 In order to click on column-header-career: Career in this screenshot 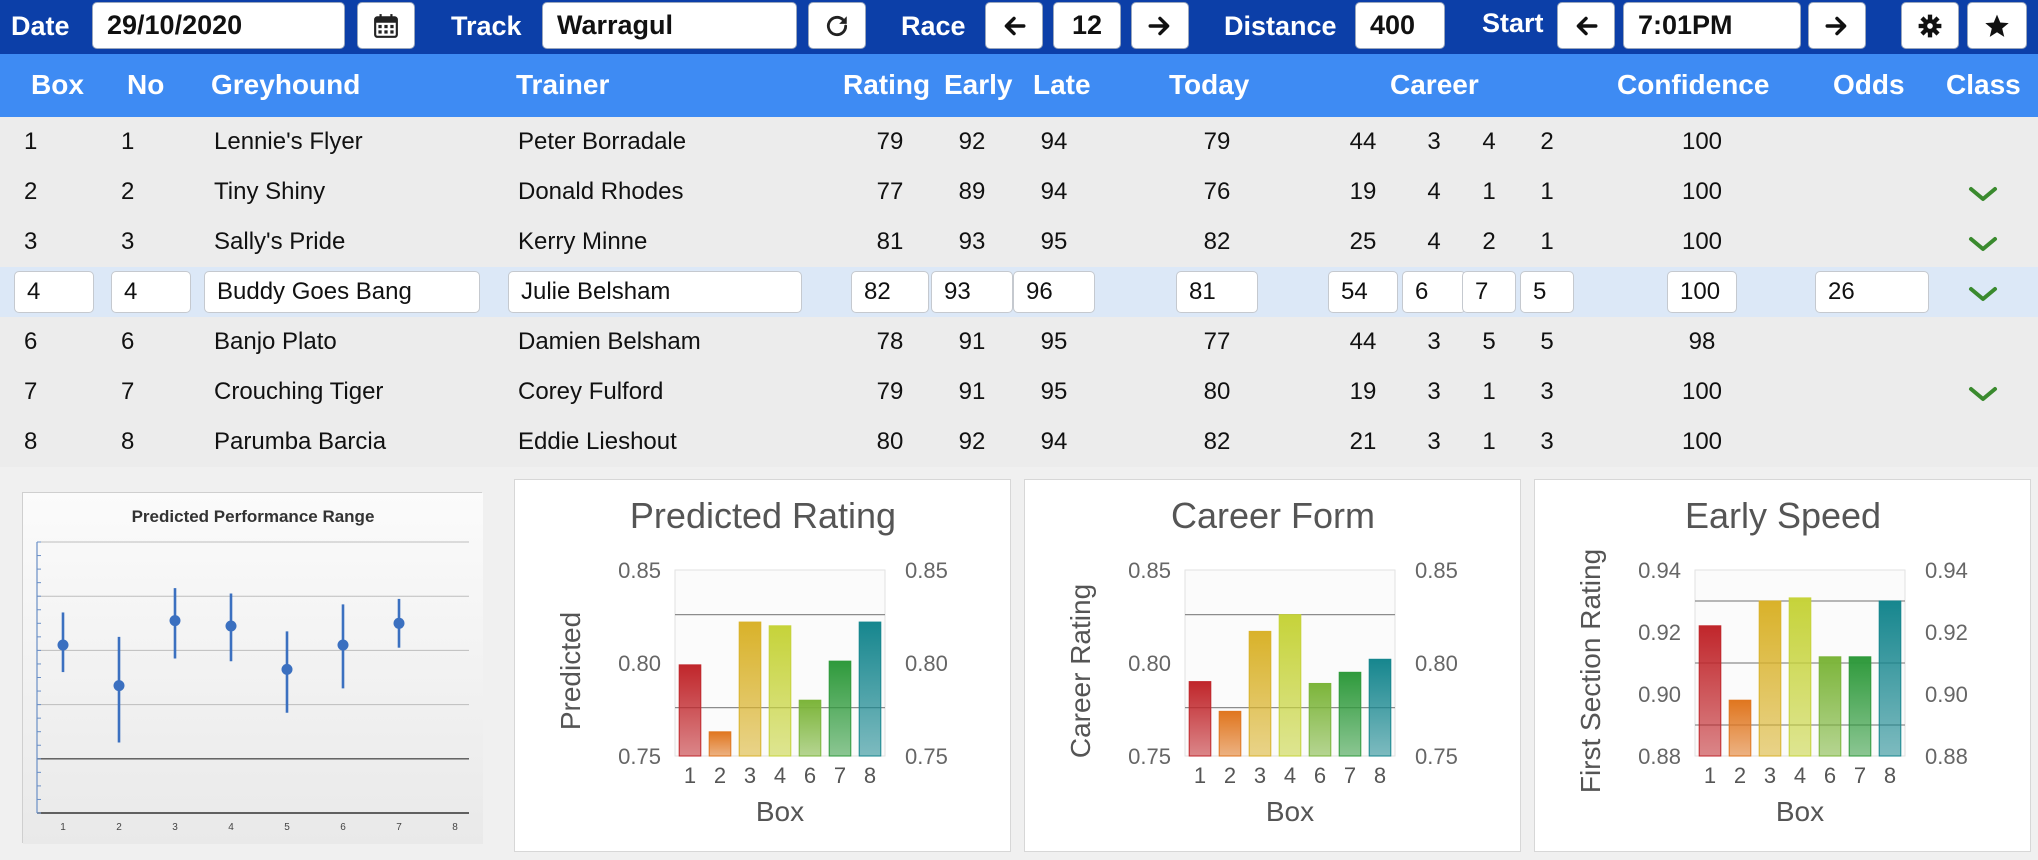, I will do `click(1434, 84)`.